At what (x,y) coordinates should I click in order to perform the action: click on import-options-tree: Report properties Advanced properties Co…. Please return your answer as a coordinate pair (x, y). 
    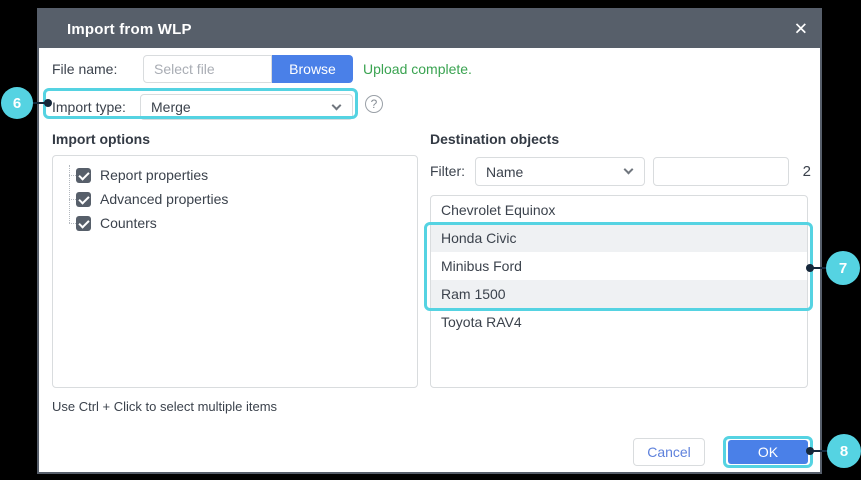
    Looking at the image, I should click on (235, 195).